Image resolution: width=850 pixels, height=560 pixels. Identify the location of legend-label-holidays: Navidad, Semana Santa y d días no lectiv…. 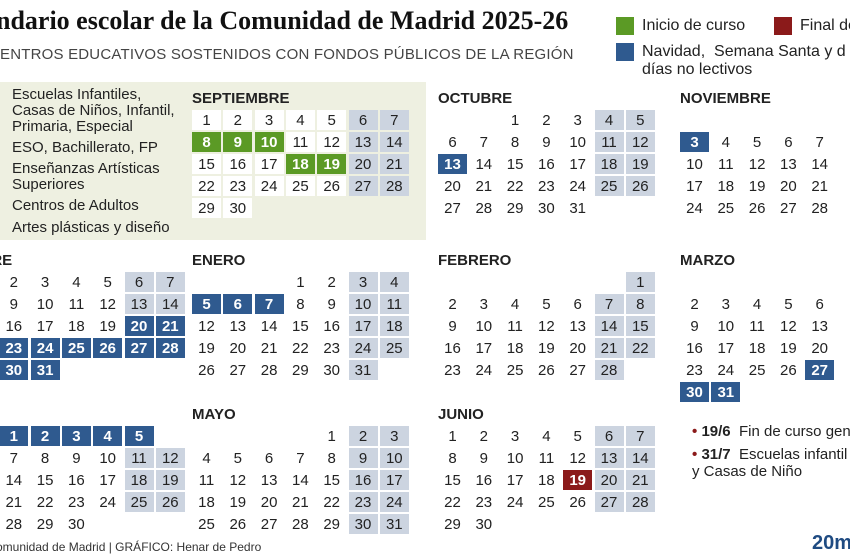
(744, 60).